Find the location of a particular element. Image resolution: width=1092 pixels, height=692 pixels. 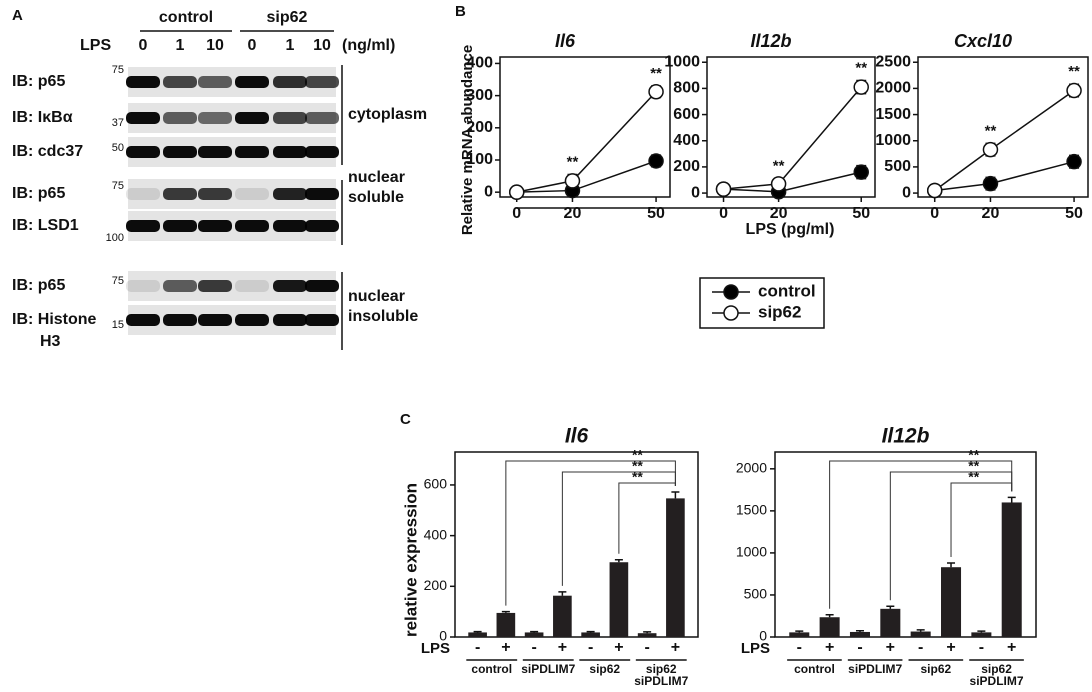

fraction-label: insoluble is located at coordinates (383, 316).